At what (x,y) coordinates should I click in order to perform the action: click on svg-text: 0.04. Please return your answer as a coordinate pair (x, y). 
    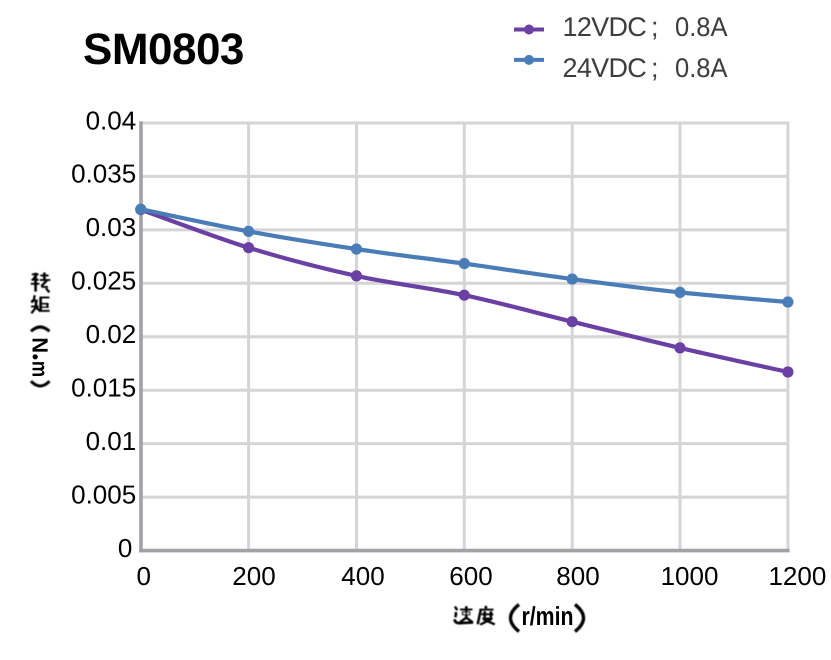
    Looking at the image, I should click on (111, 120).